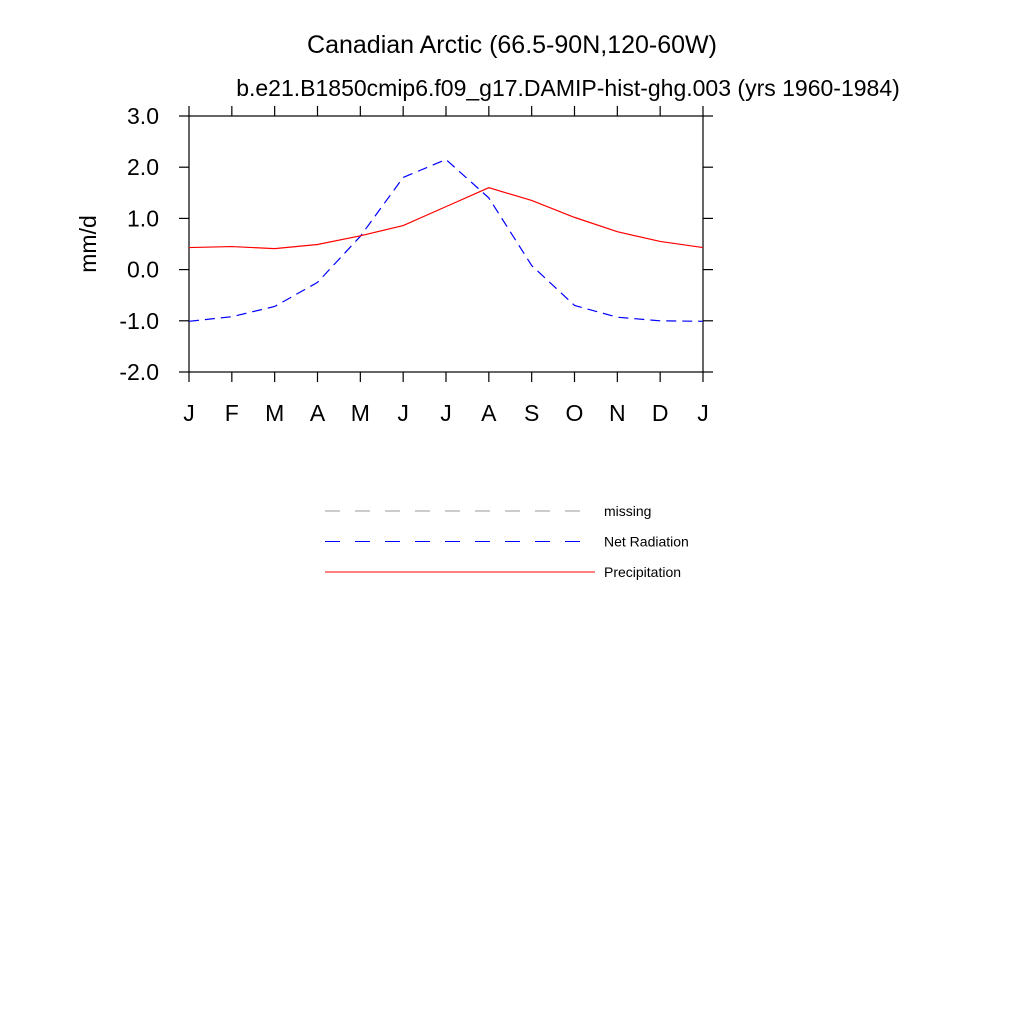 The height and width of the screenshot is (1024, 1024). What do you see at coordinates (617, 413) in the screenshot?
I see `x-tick-label: N` at bounding box center [617, 413].